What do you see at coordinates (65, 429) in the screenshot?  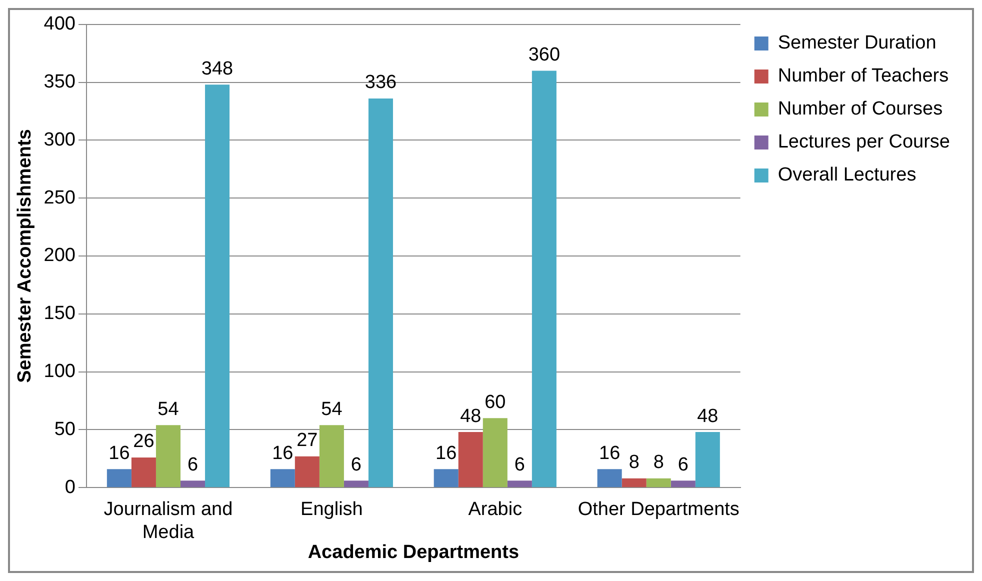 I see `y-tick-label: 50` at bounding box center [65, 429].